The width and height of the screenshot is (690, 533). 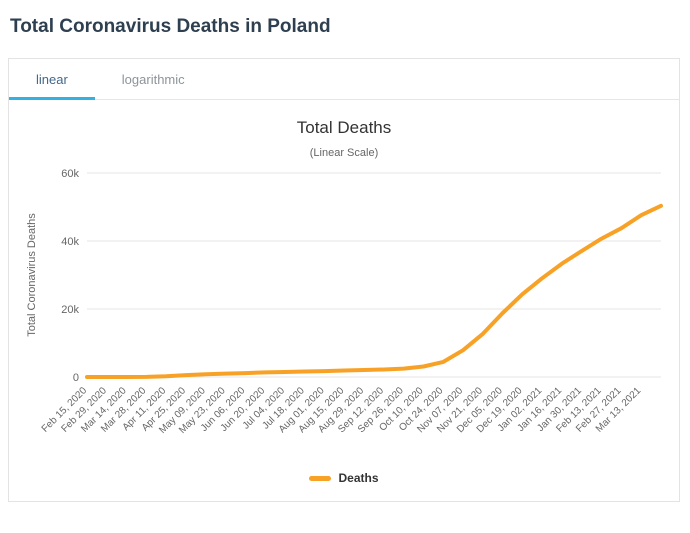 What do you see at coordinates (32, 275) in the screenshot?
I see `y-axis-title: Total Coronavirus Deaths` at bounding box center [32, 275].